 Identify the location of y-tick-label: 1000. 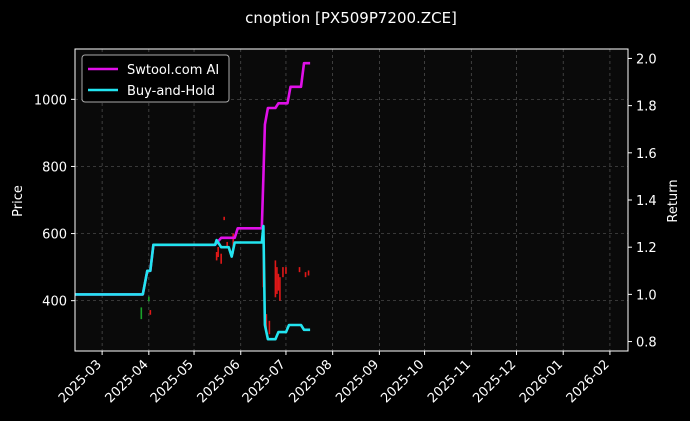
(50, 100).